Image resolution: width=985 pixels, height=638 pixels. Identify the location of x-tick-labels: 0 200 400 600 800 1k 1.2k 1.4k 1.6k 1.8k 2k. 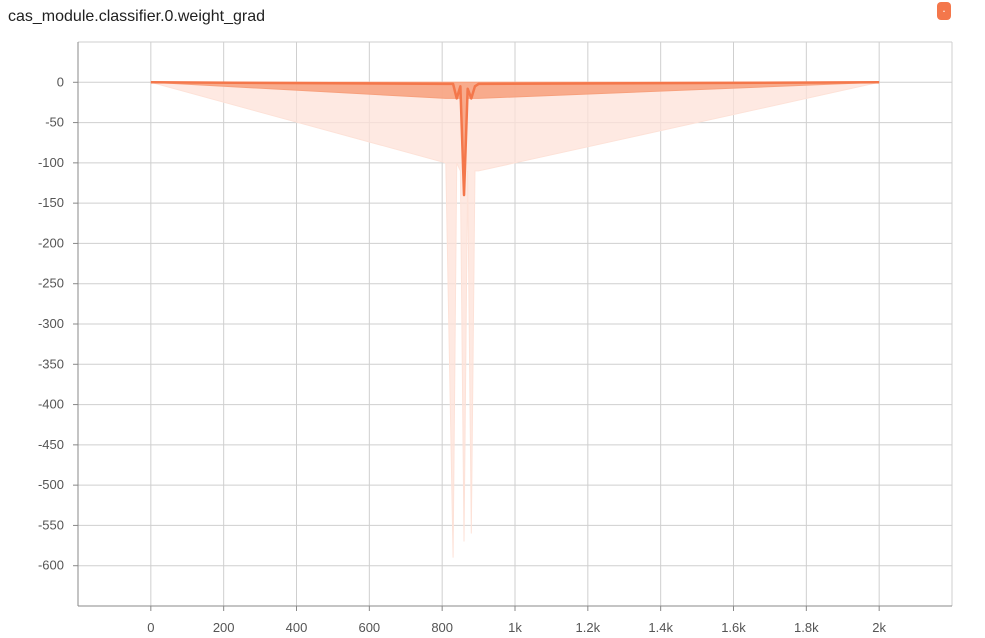
(516, 627).